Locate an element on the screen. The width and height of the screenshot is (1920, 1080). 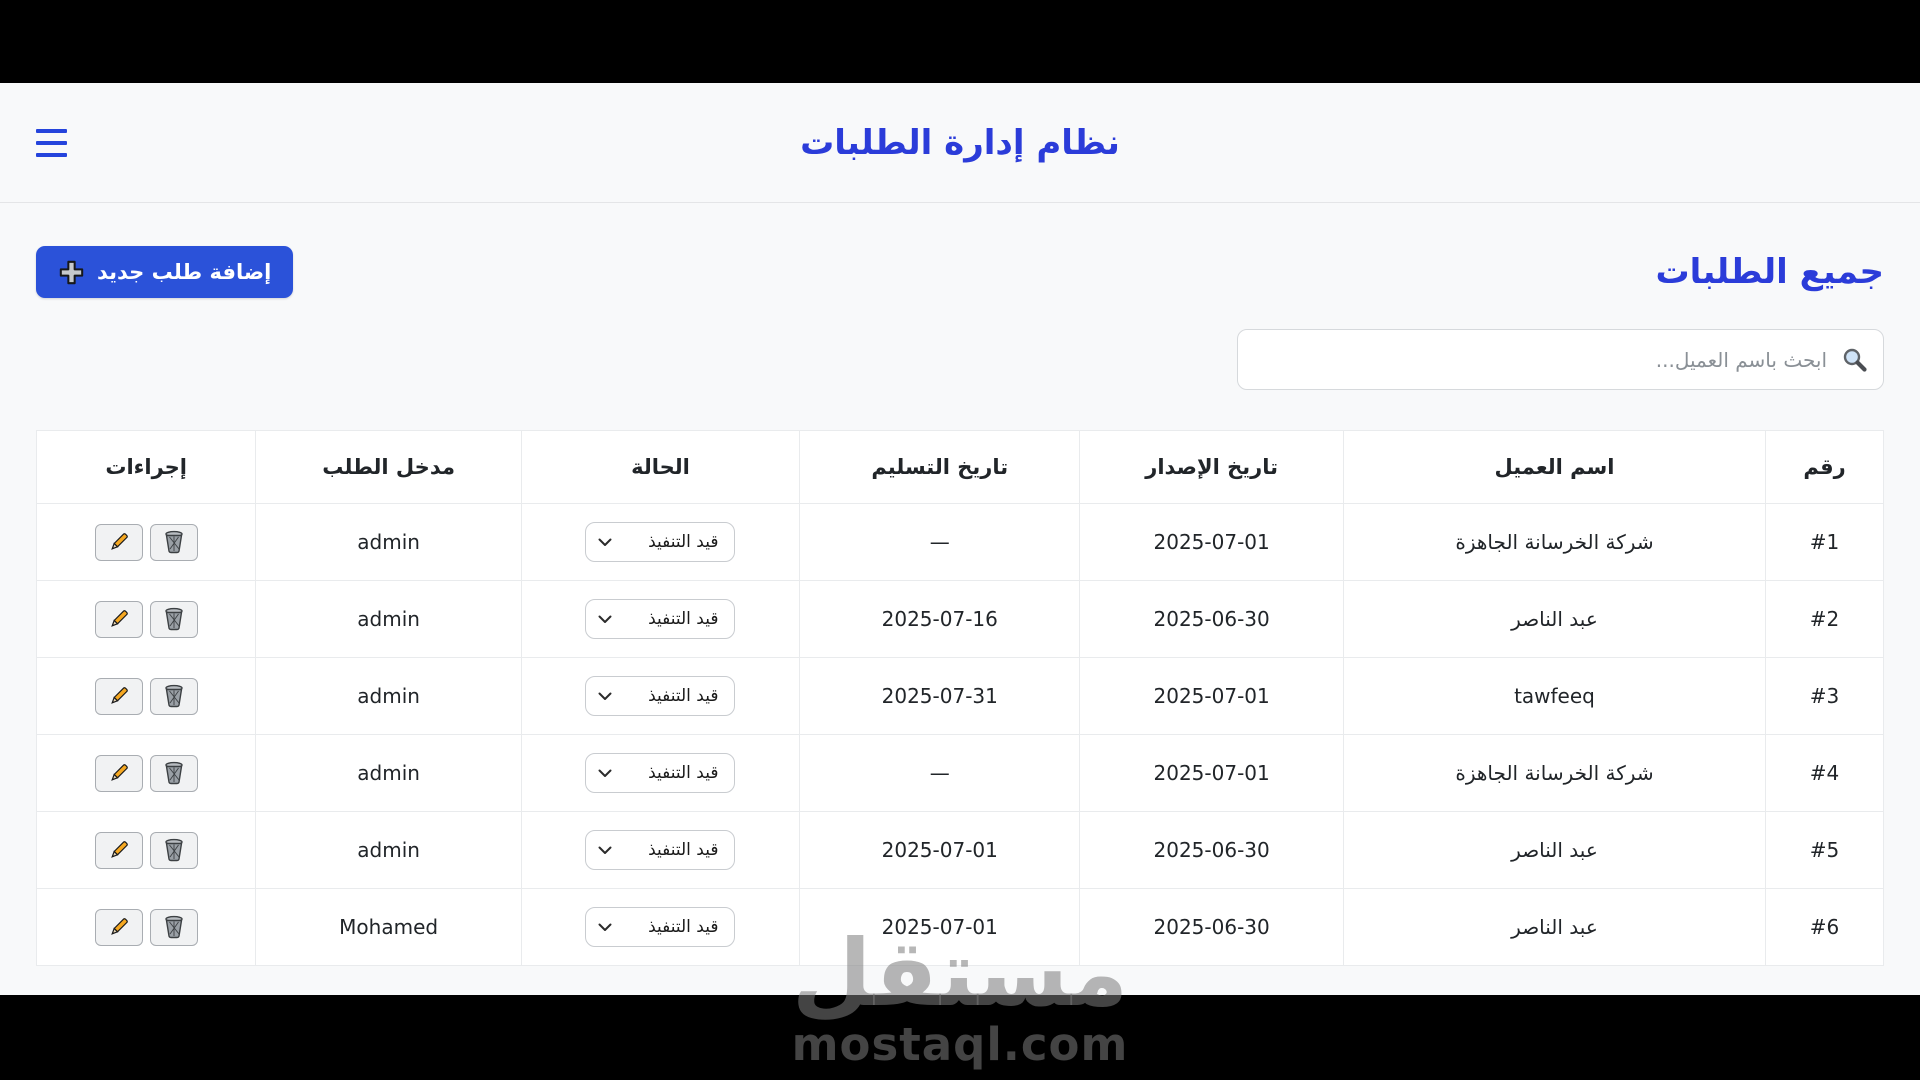
app-title: نظام إدارة الطلبات is located at coordinates (960, 142).